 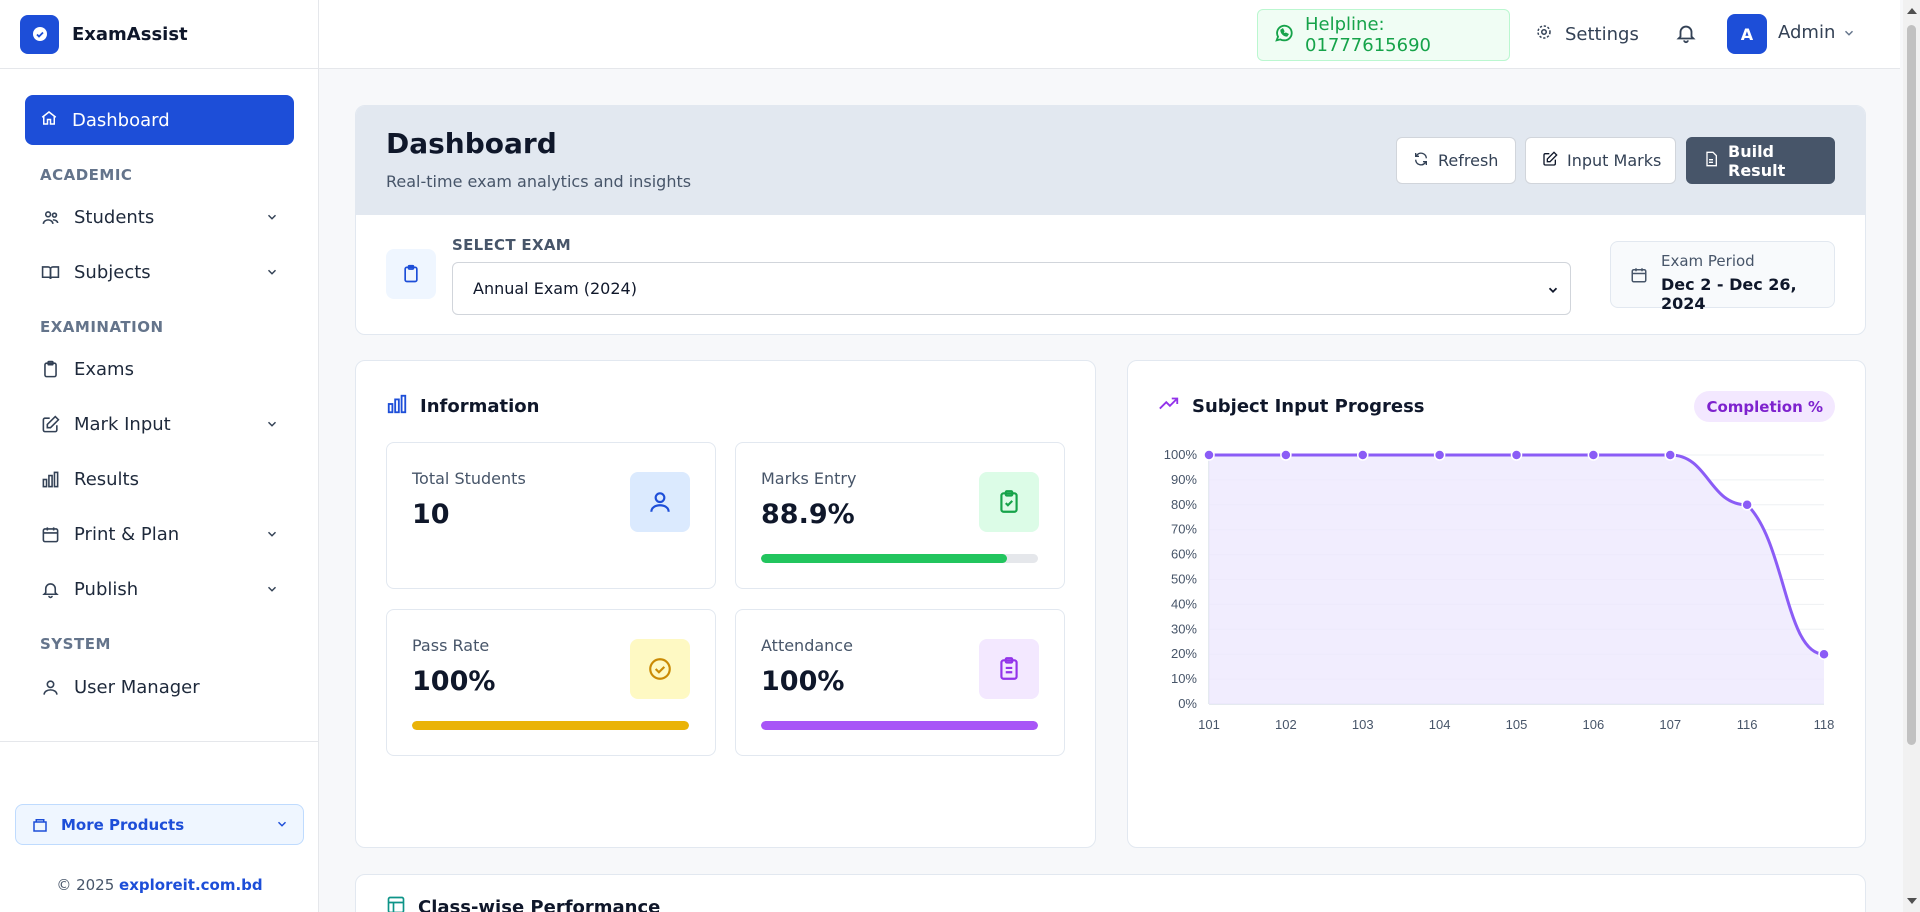 What do you see at coordinates (1708, 261) in the screenshot?
I see `exam-period-label: Exam Period` at bounding box center [1708, 261].